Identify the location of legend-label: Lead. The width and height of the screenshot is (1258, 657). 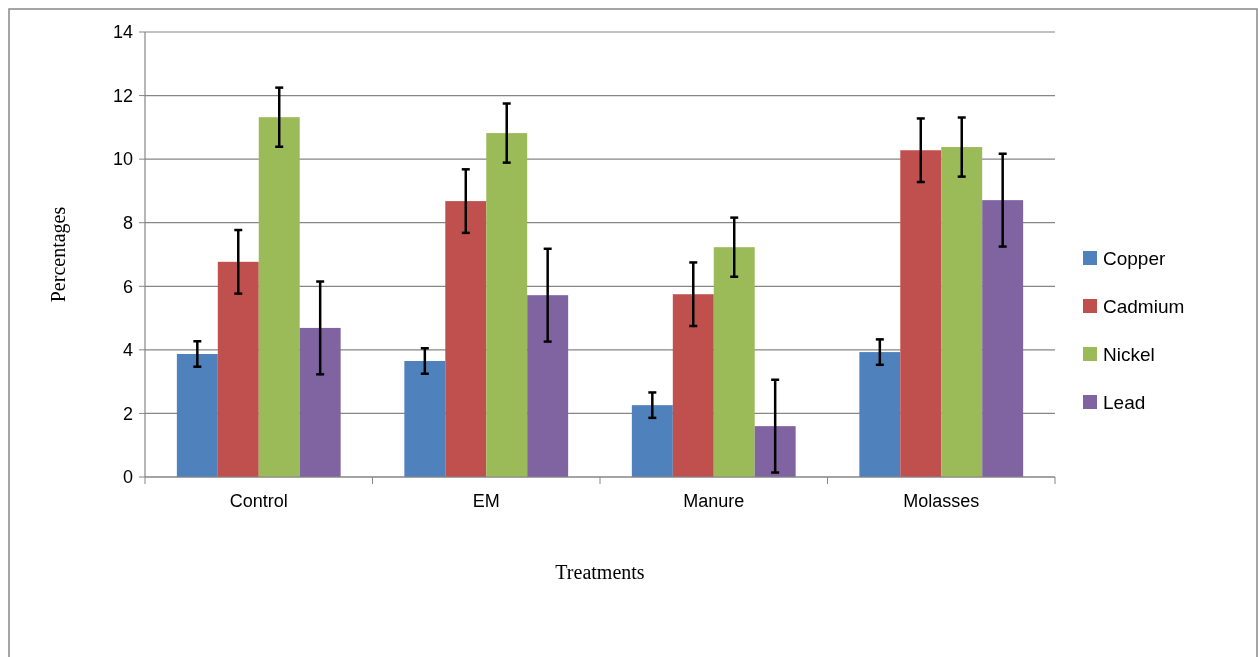
(1124, 402).